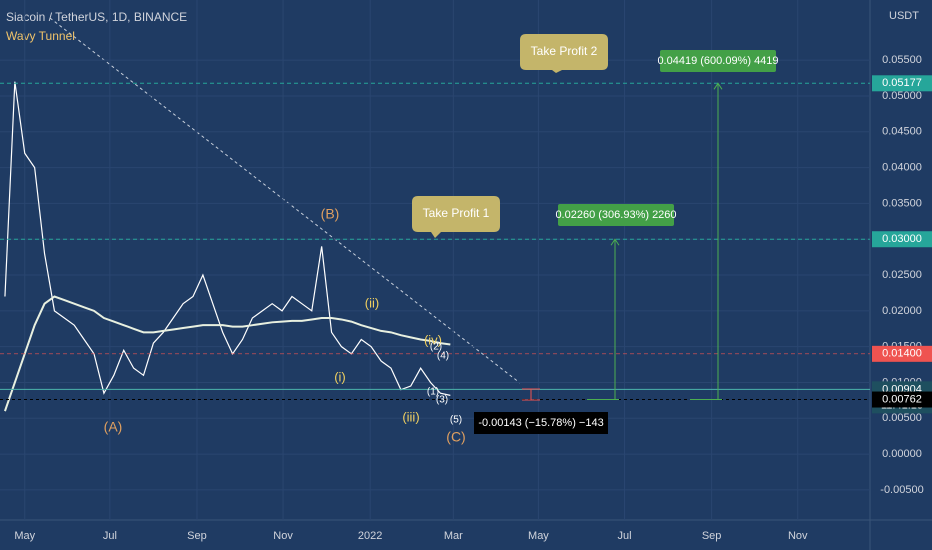 Image resolution: width=932 pixels, height=550 pixels. I want to click on wave-label: (B), so click(330, 214).